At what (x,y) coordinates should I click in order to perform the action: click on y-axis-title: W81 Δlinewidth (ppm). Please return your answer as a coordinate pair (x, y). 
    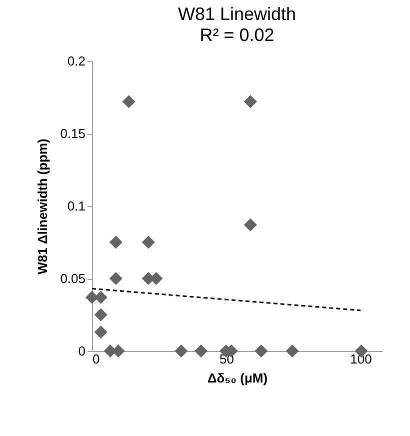
    Looking at the image, I should click on (42, 206).